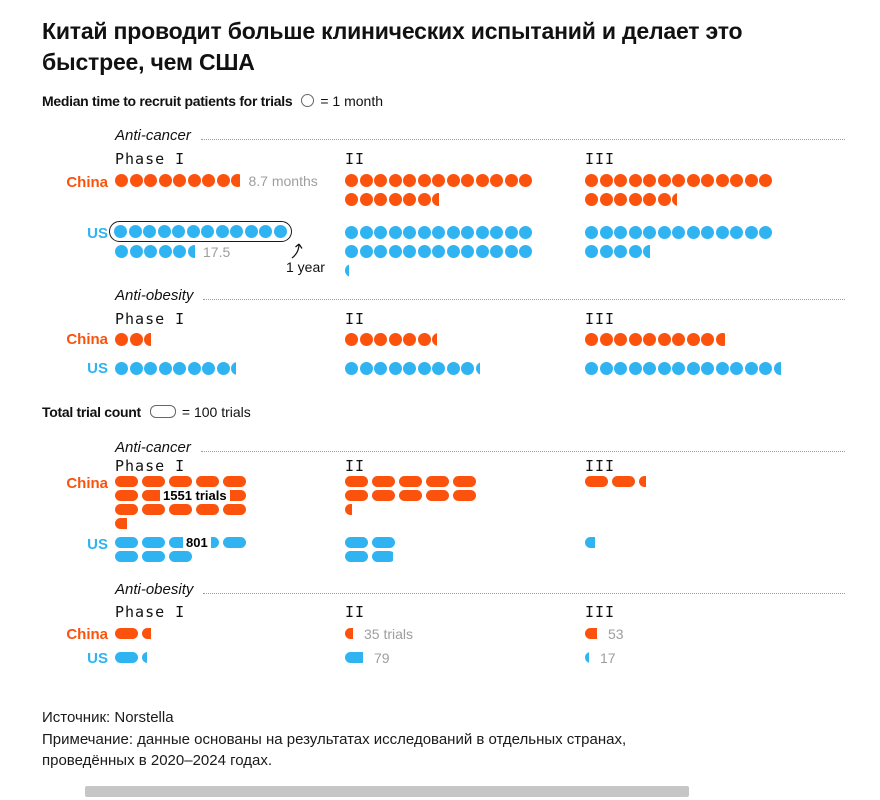 The width and height of the screenshot is (880, 800). Describe the element at coordinates (615, 483) in the screenshot. I see `total-anticancer-china-phase3` at that location.